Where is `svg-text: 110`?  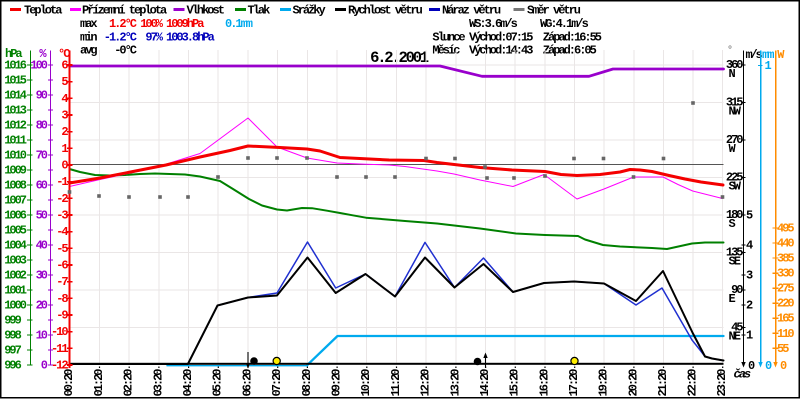 svg-text: 110 is located at coordinates (785, 334).